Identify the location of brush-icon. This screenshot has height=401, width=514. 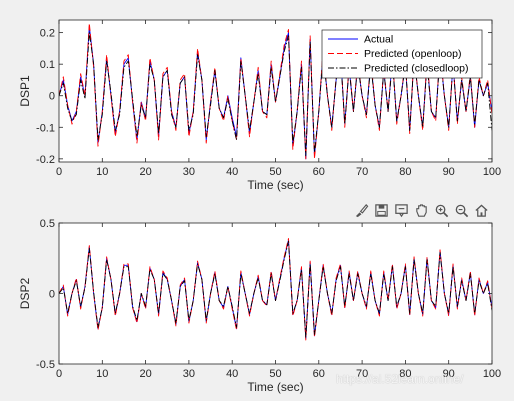
(361, 210).